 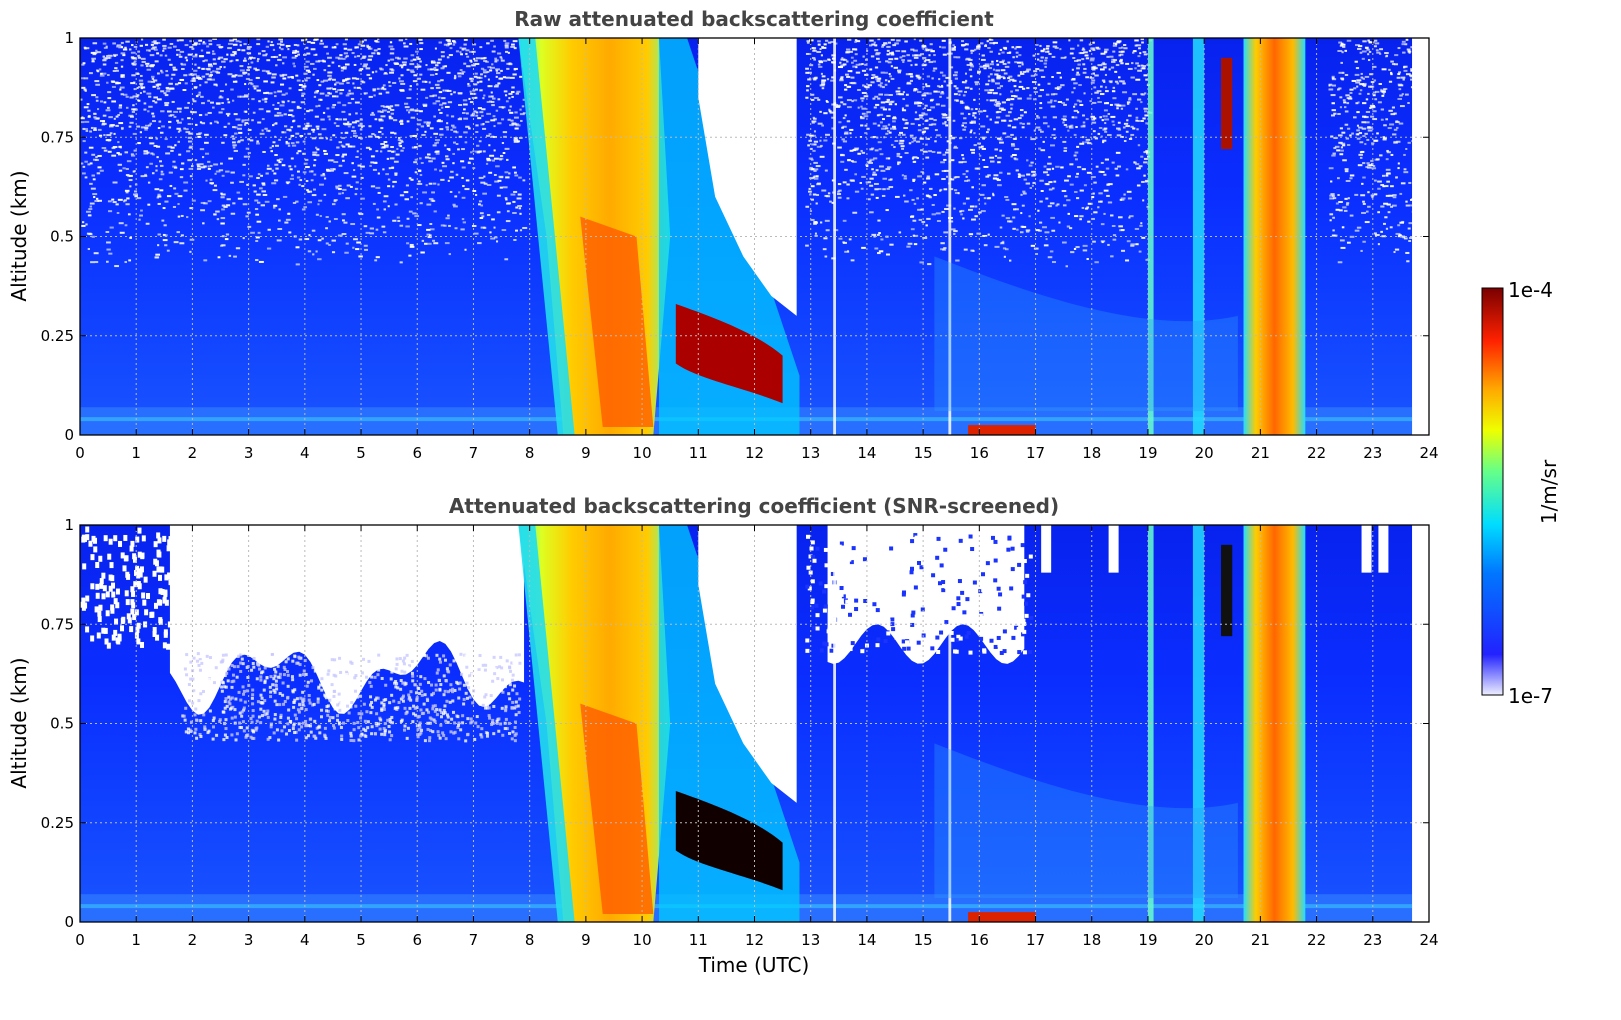 I want to click on colorbar: 1e-4 1e-7 1/m/sr, so click(x=1521, y=493).